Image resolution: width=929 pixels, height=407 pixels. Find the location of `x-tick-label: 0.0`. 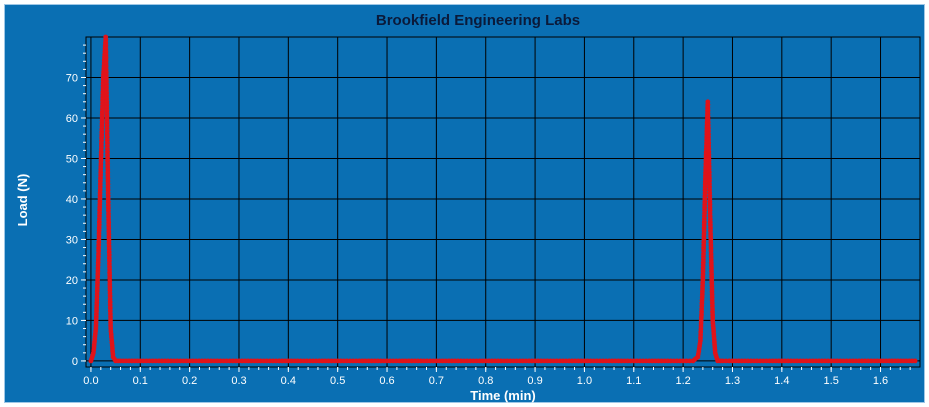

x-tick-label: 0.0 is located at coordinates (90, 381).